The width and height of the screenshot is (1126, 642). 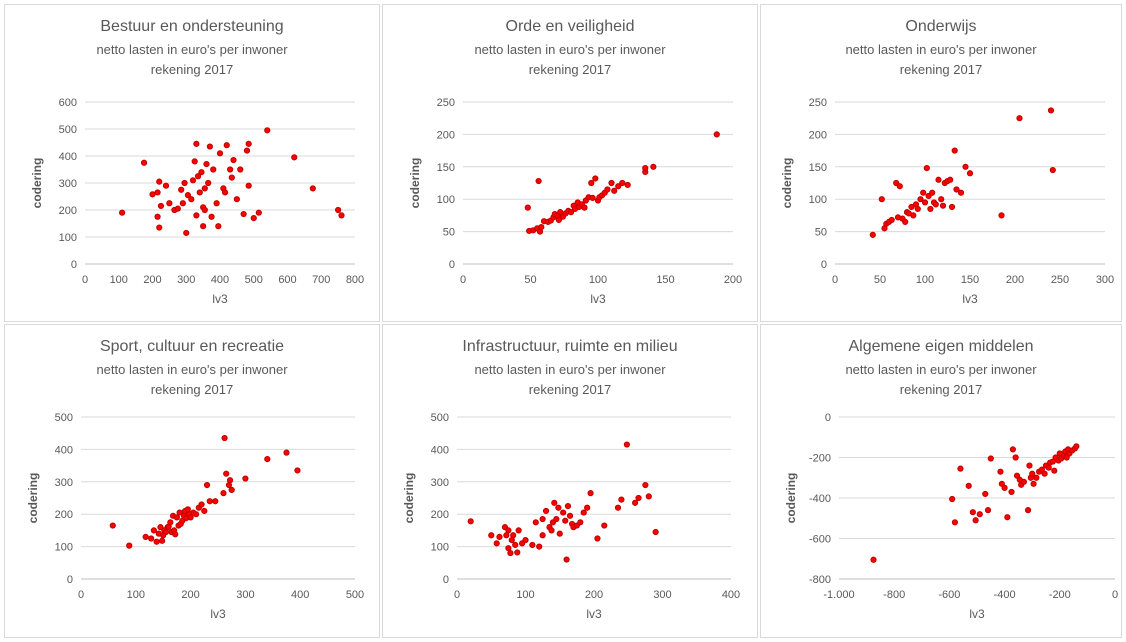 What do you see at coordinates (321, 280) in the screenshot?
I see `x-tick-label: 700` at bounding box center [321, 280].